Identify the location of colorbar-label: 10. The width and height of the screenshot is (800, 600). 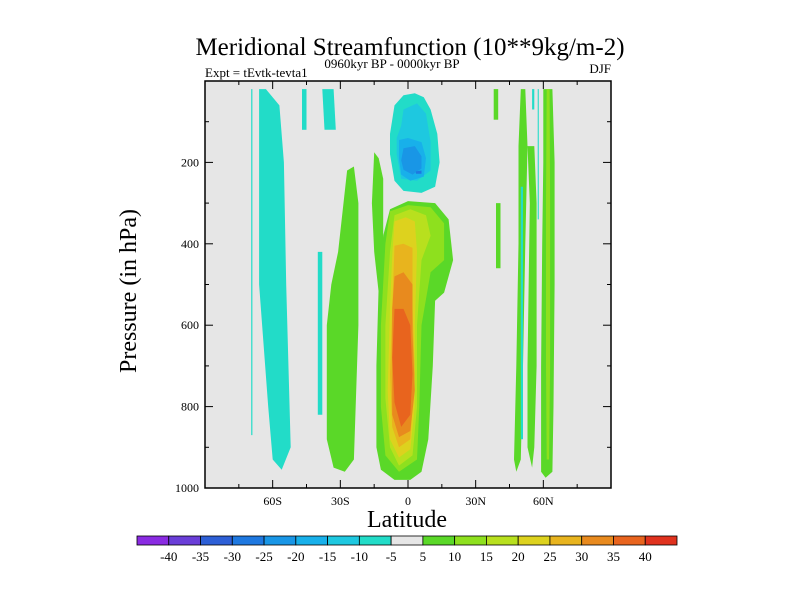
(454, 556).